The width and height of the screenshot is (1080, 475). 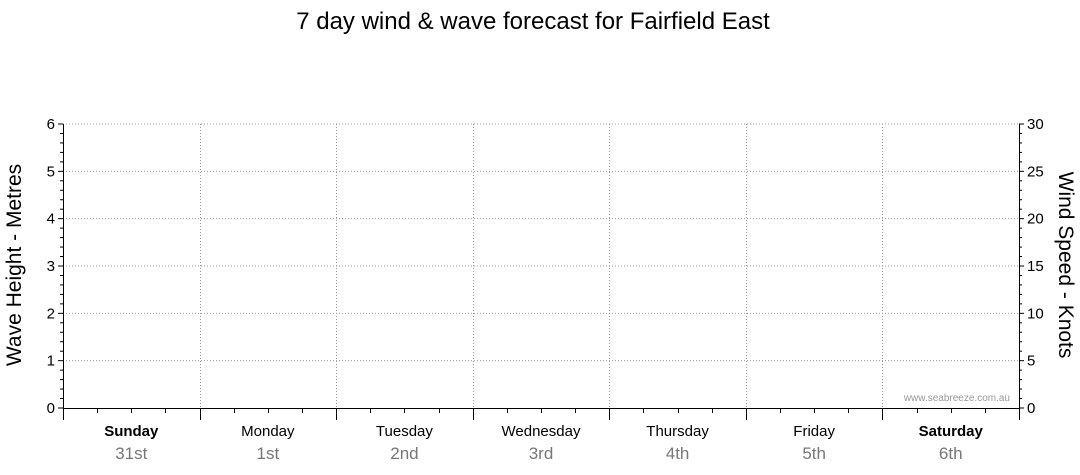 I want to click on left-tick-label: 5, so click(x=51, y=171).